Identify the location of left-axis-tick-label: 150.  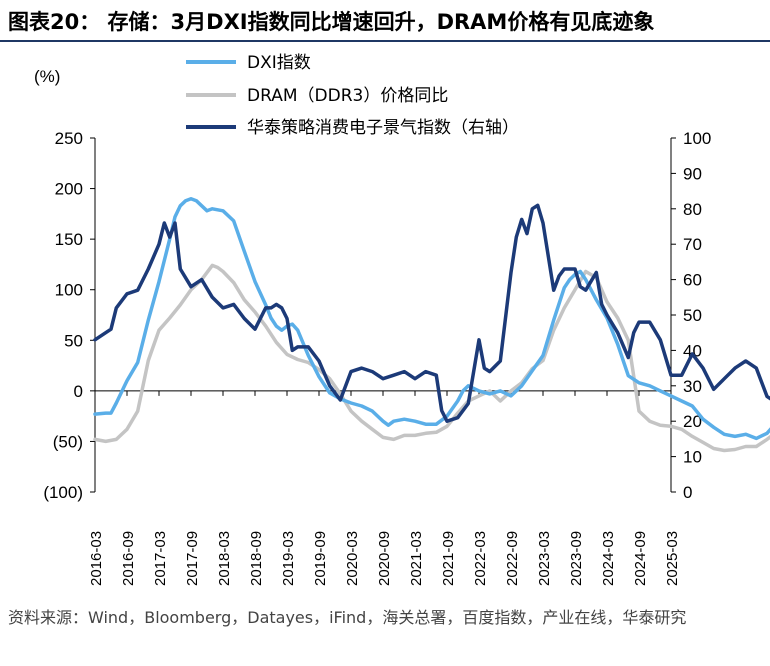
(69, 239).